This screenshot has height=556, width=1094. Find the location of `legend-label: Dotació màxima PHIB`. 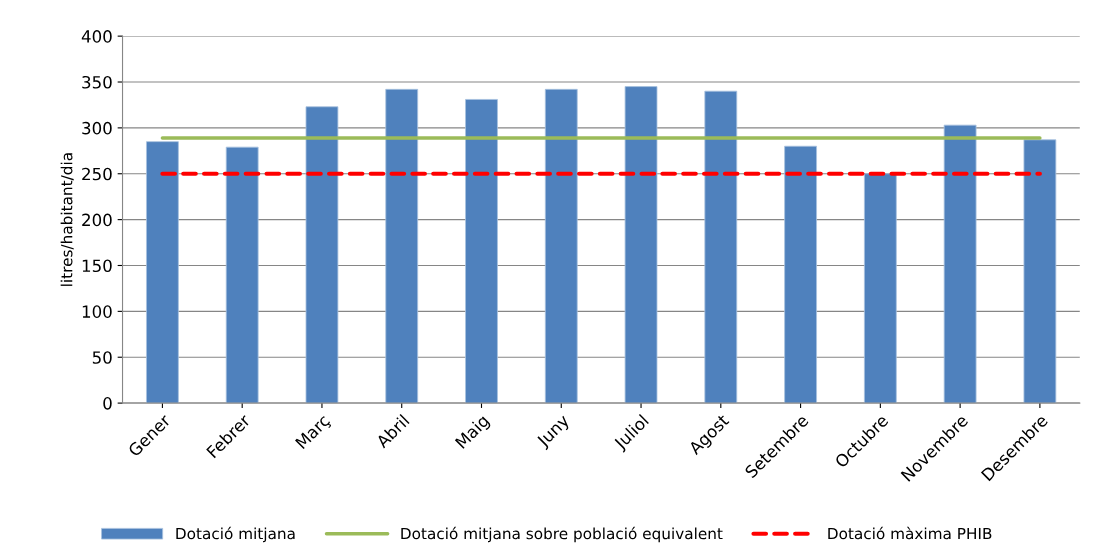

legend-label: Dotació màxima PHIB is located at coordinates (910, 533).